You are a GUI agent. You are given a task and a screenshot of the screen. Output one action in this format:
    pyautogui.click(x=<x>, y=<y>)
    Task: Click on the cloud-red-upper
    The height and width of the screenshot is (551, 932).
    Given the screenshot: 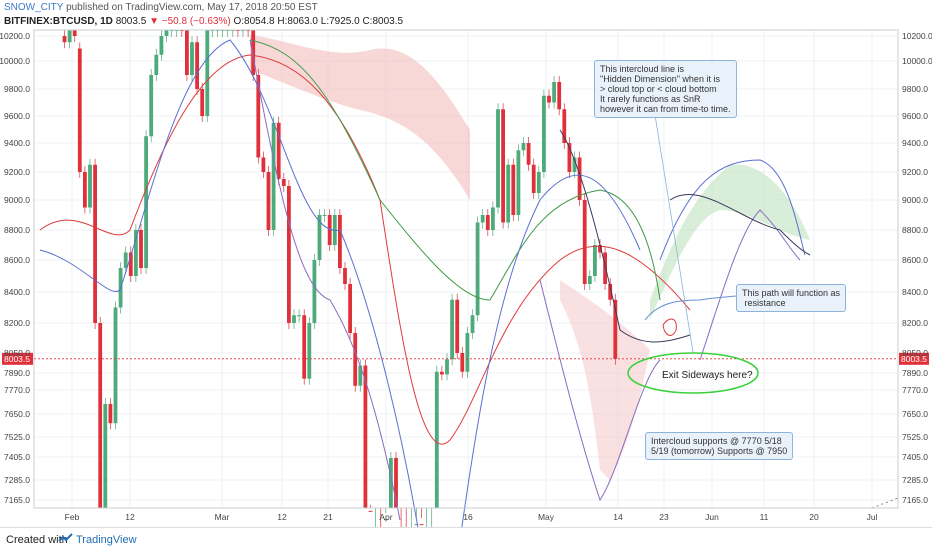 What is the action you would take?
    pyautogui.click(x=360, y=117)
    